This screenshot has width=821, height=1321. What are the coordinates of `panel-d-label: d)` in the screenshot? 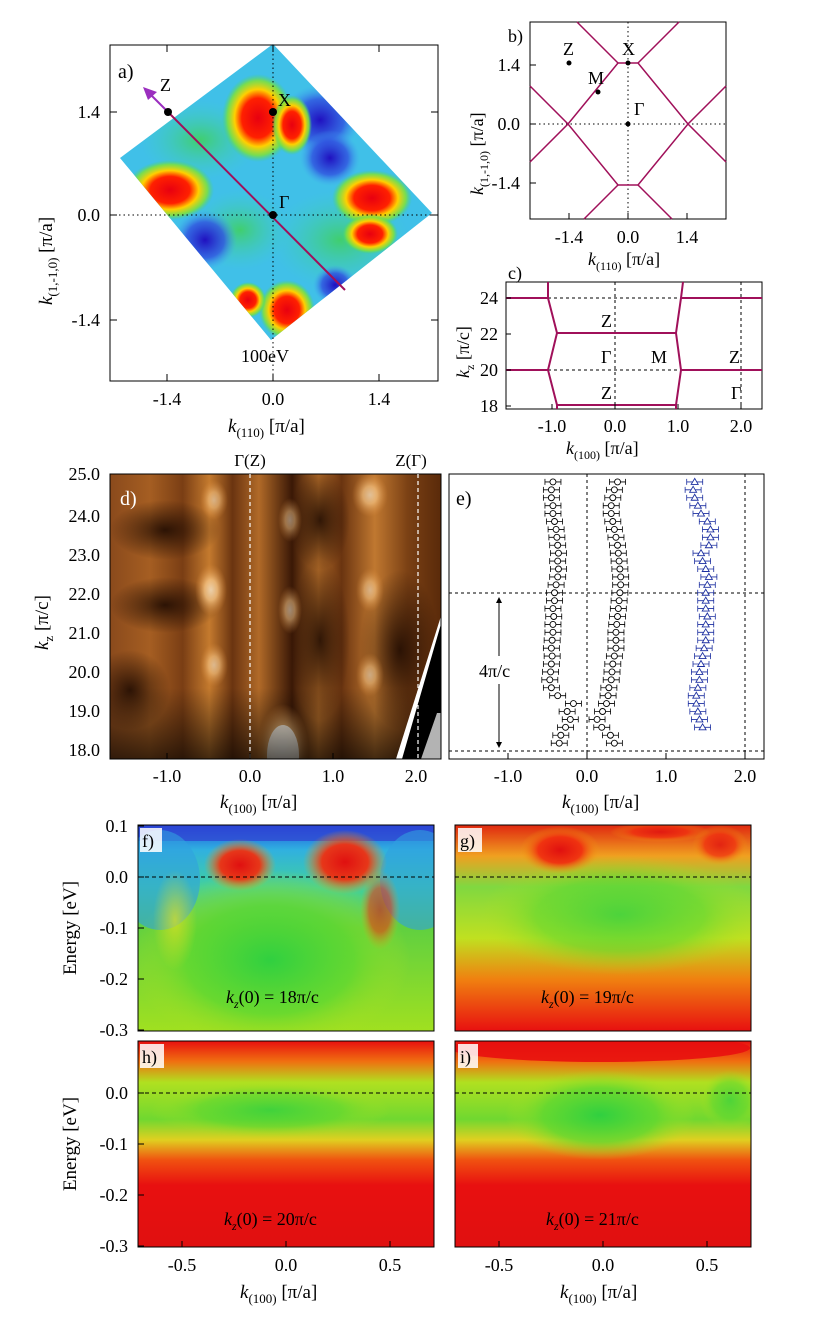 It's located at (128, 499).